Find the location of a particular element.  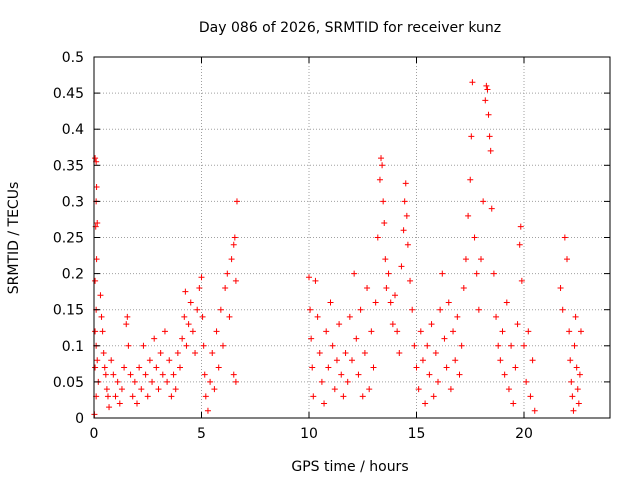

x-tick-label: 20 is located at coordinates (524, 434).